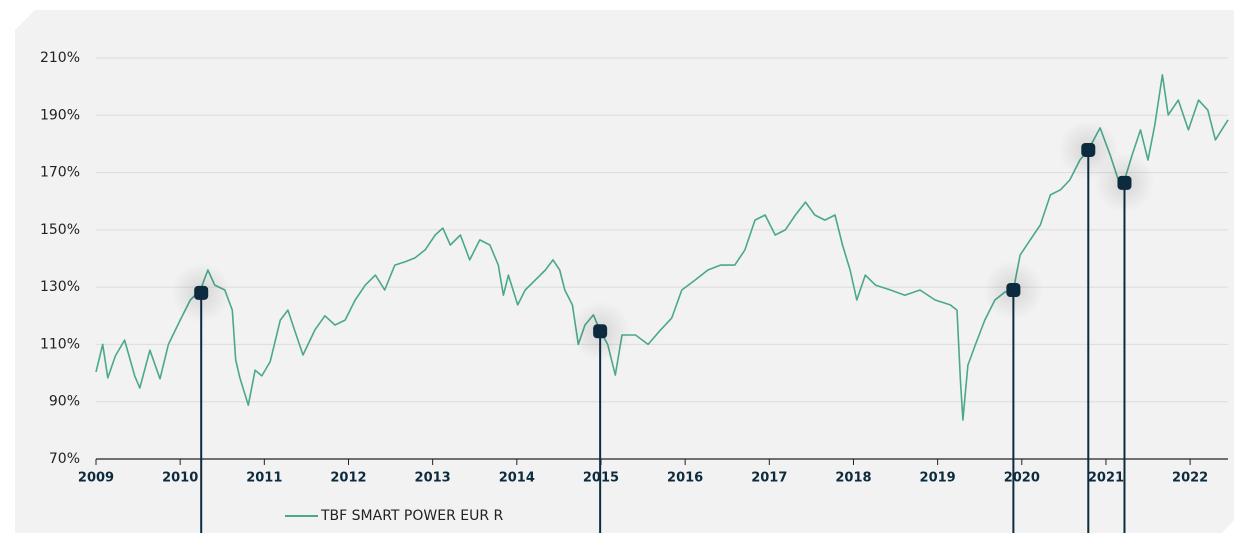  Describe the element at coordinates (685, 478) in the screenshot. I see `x-tick-label: 2016` at that location.